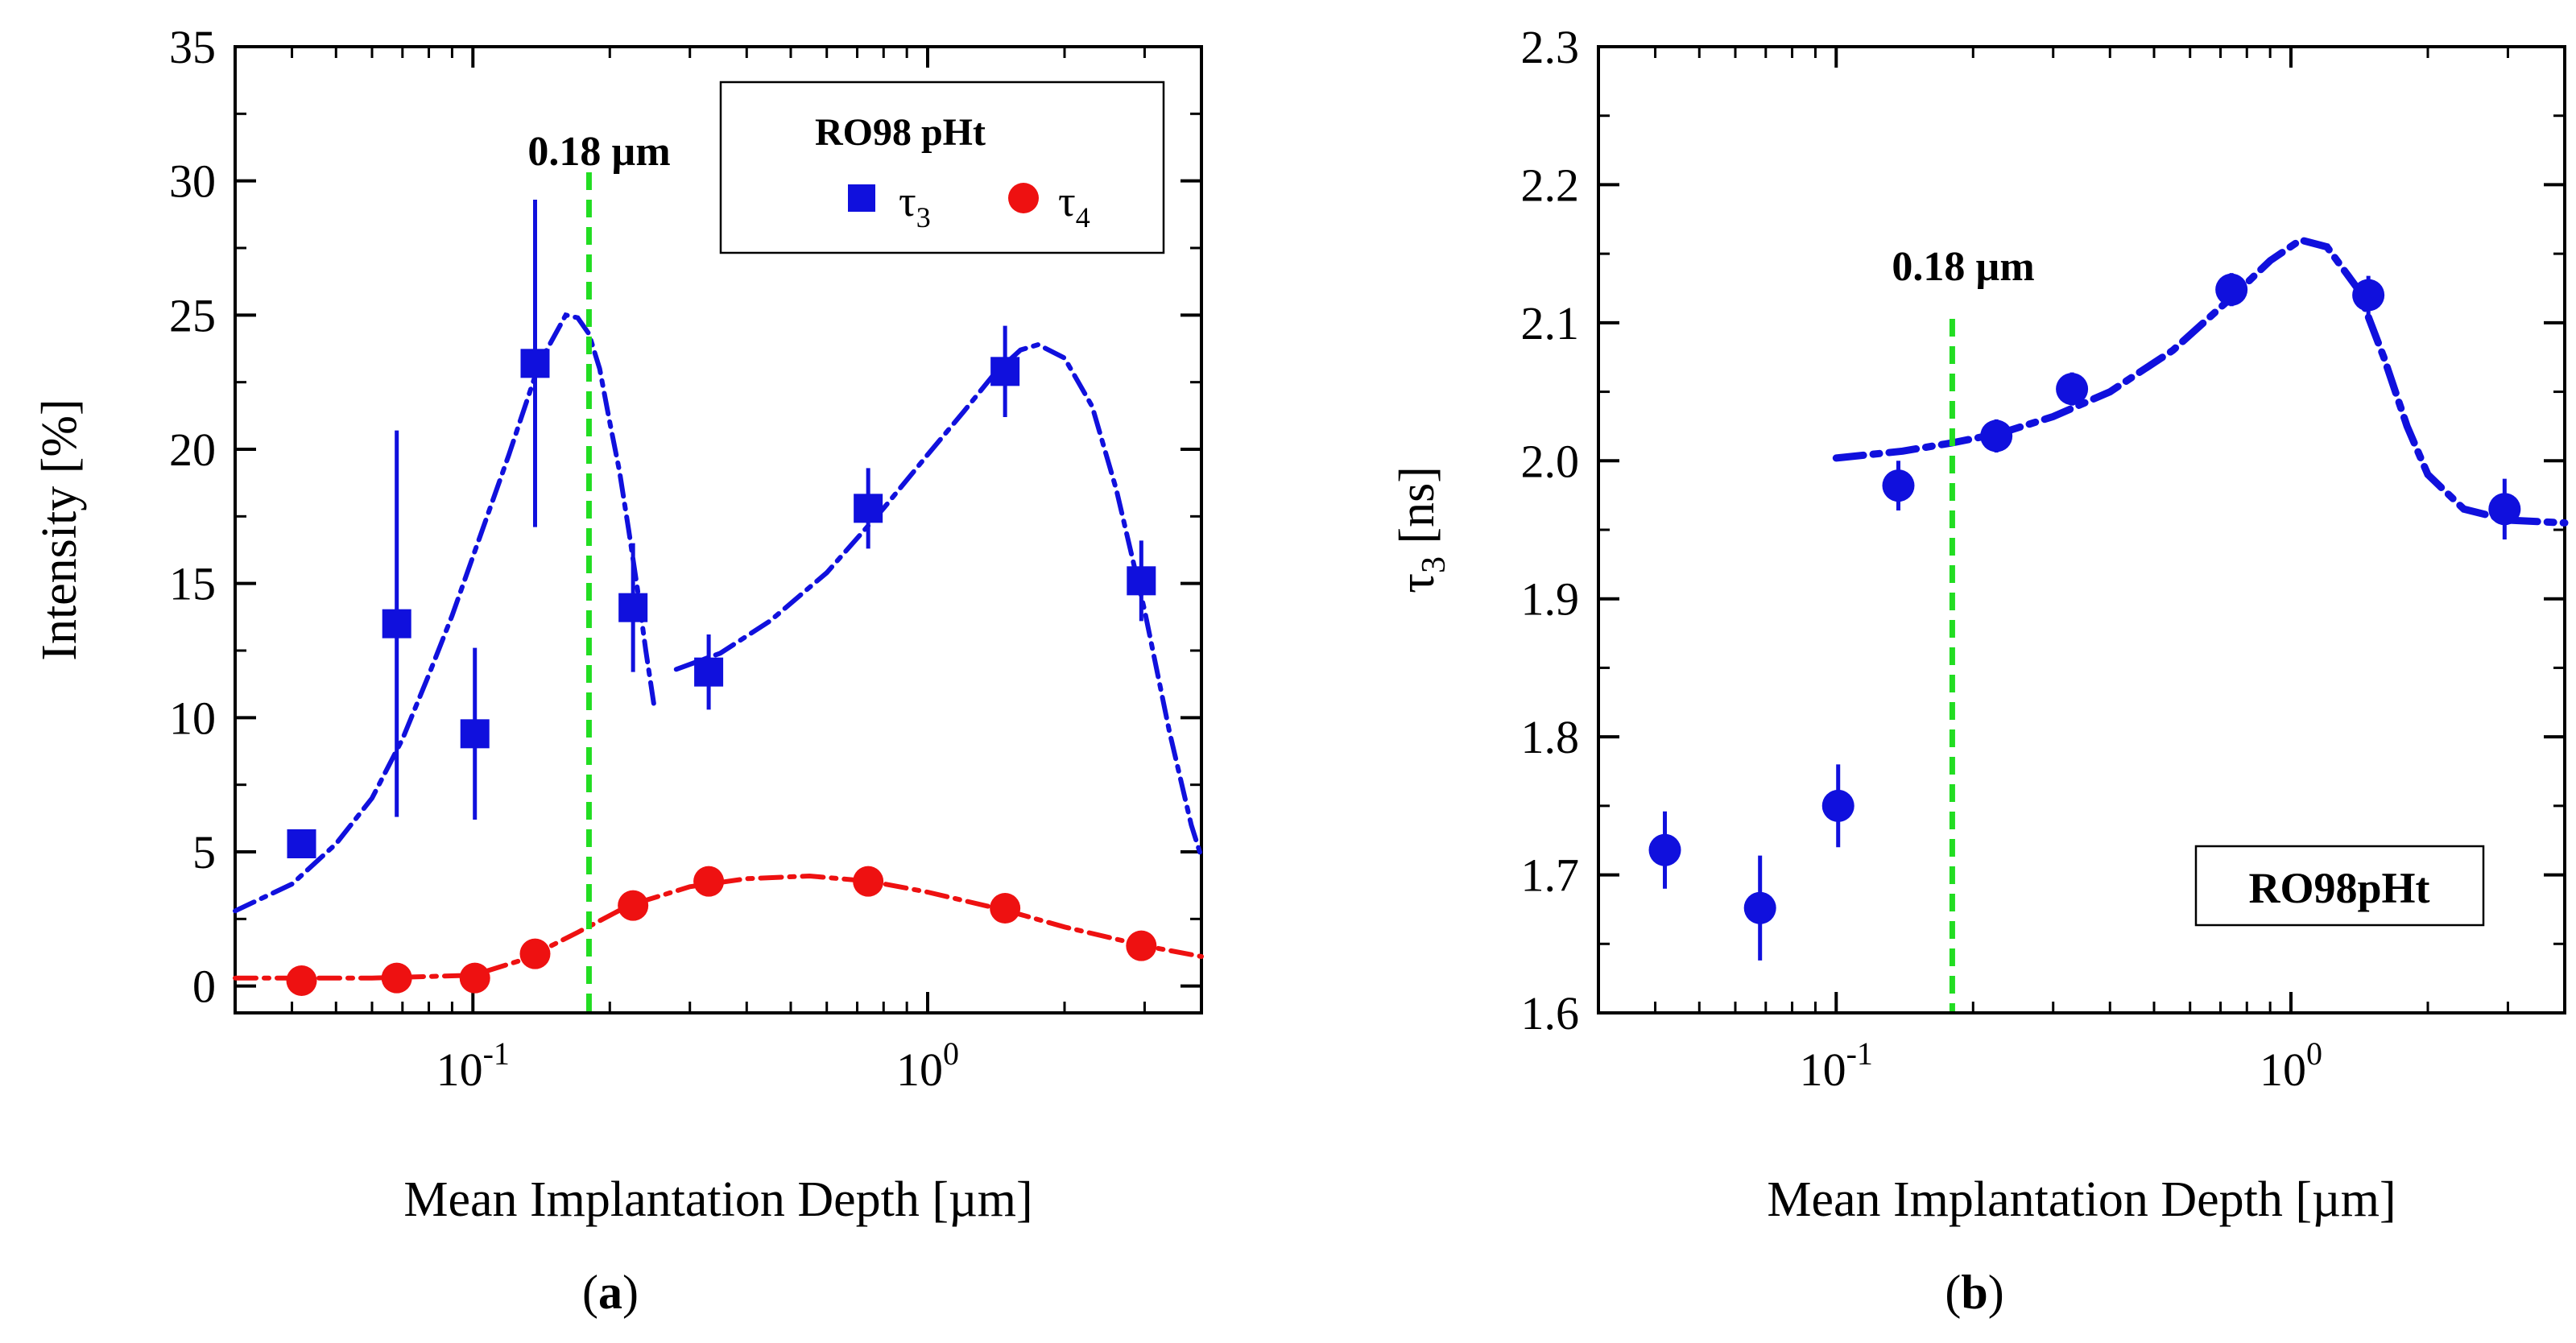 This screenshot has height=1343, width=2576. Describe the element at coordinates (1974, 1292) in the screenshot. I see `panel-label-b: (b)` at that location.